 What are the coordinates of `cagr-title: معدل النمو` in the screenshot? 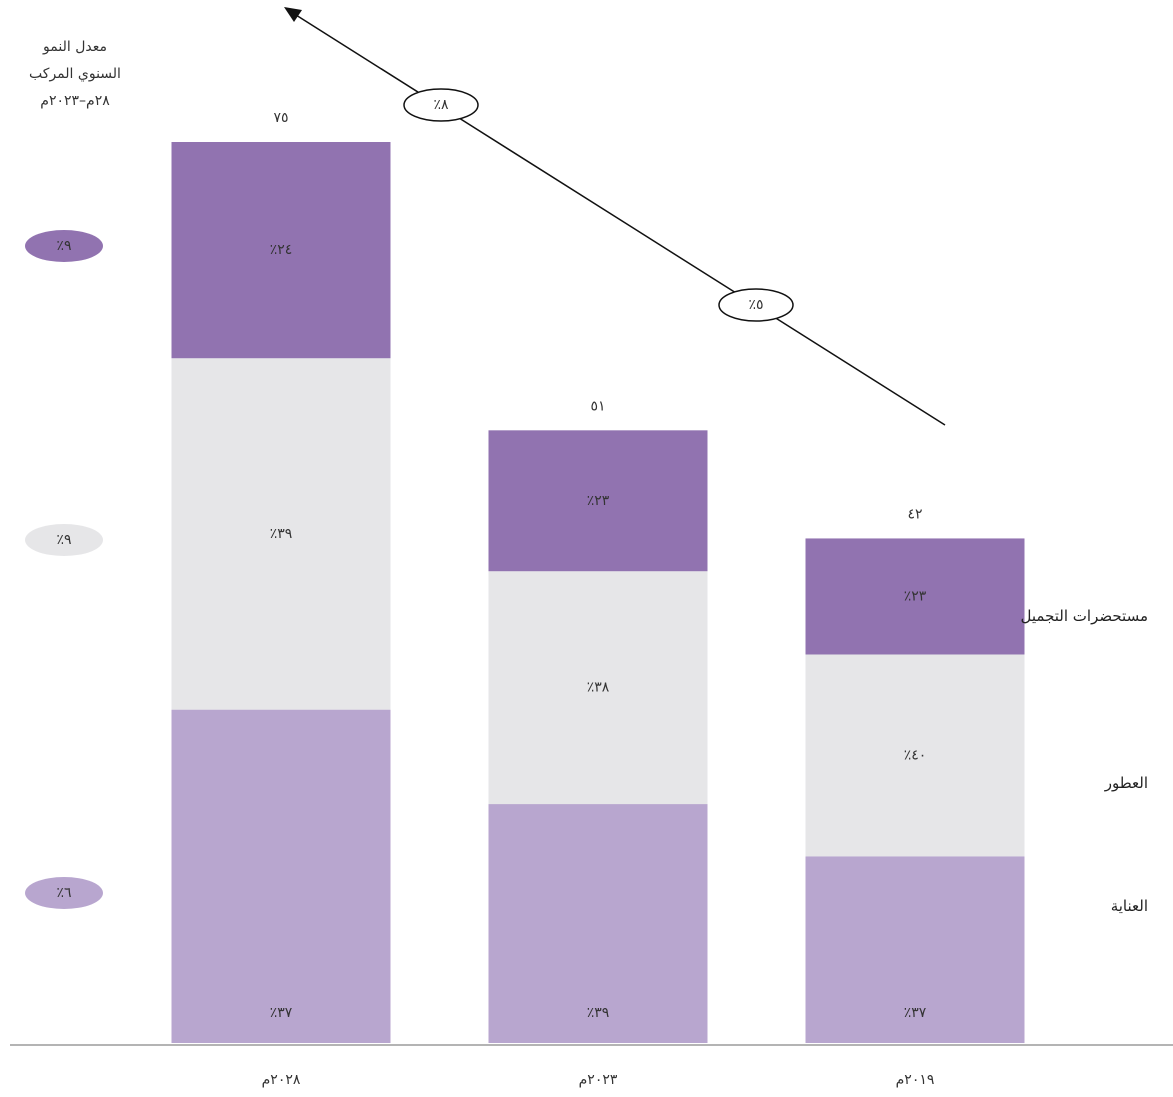 It's located at (74, 47).